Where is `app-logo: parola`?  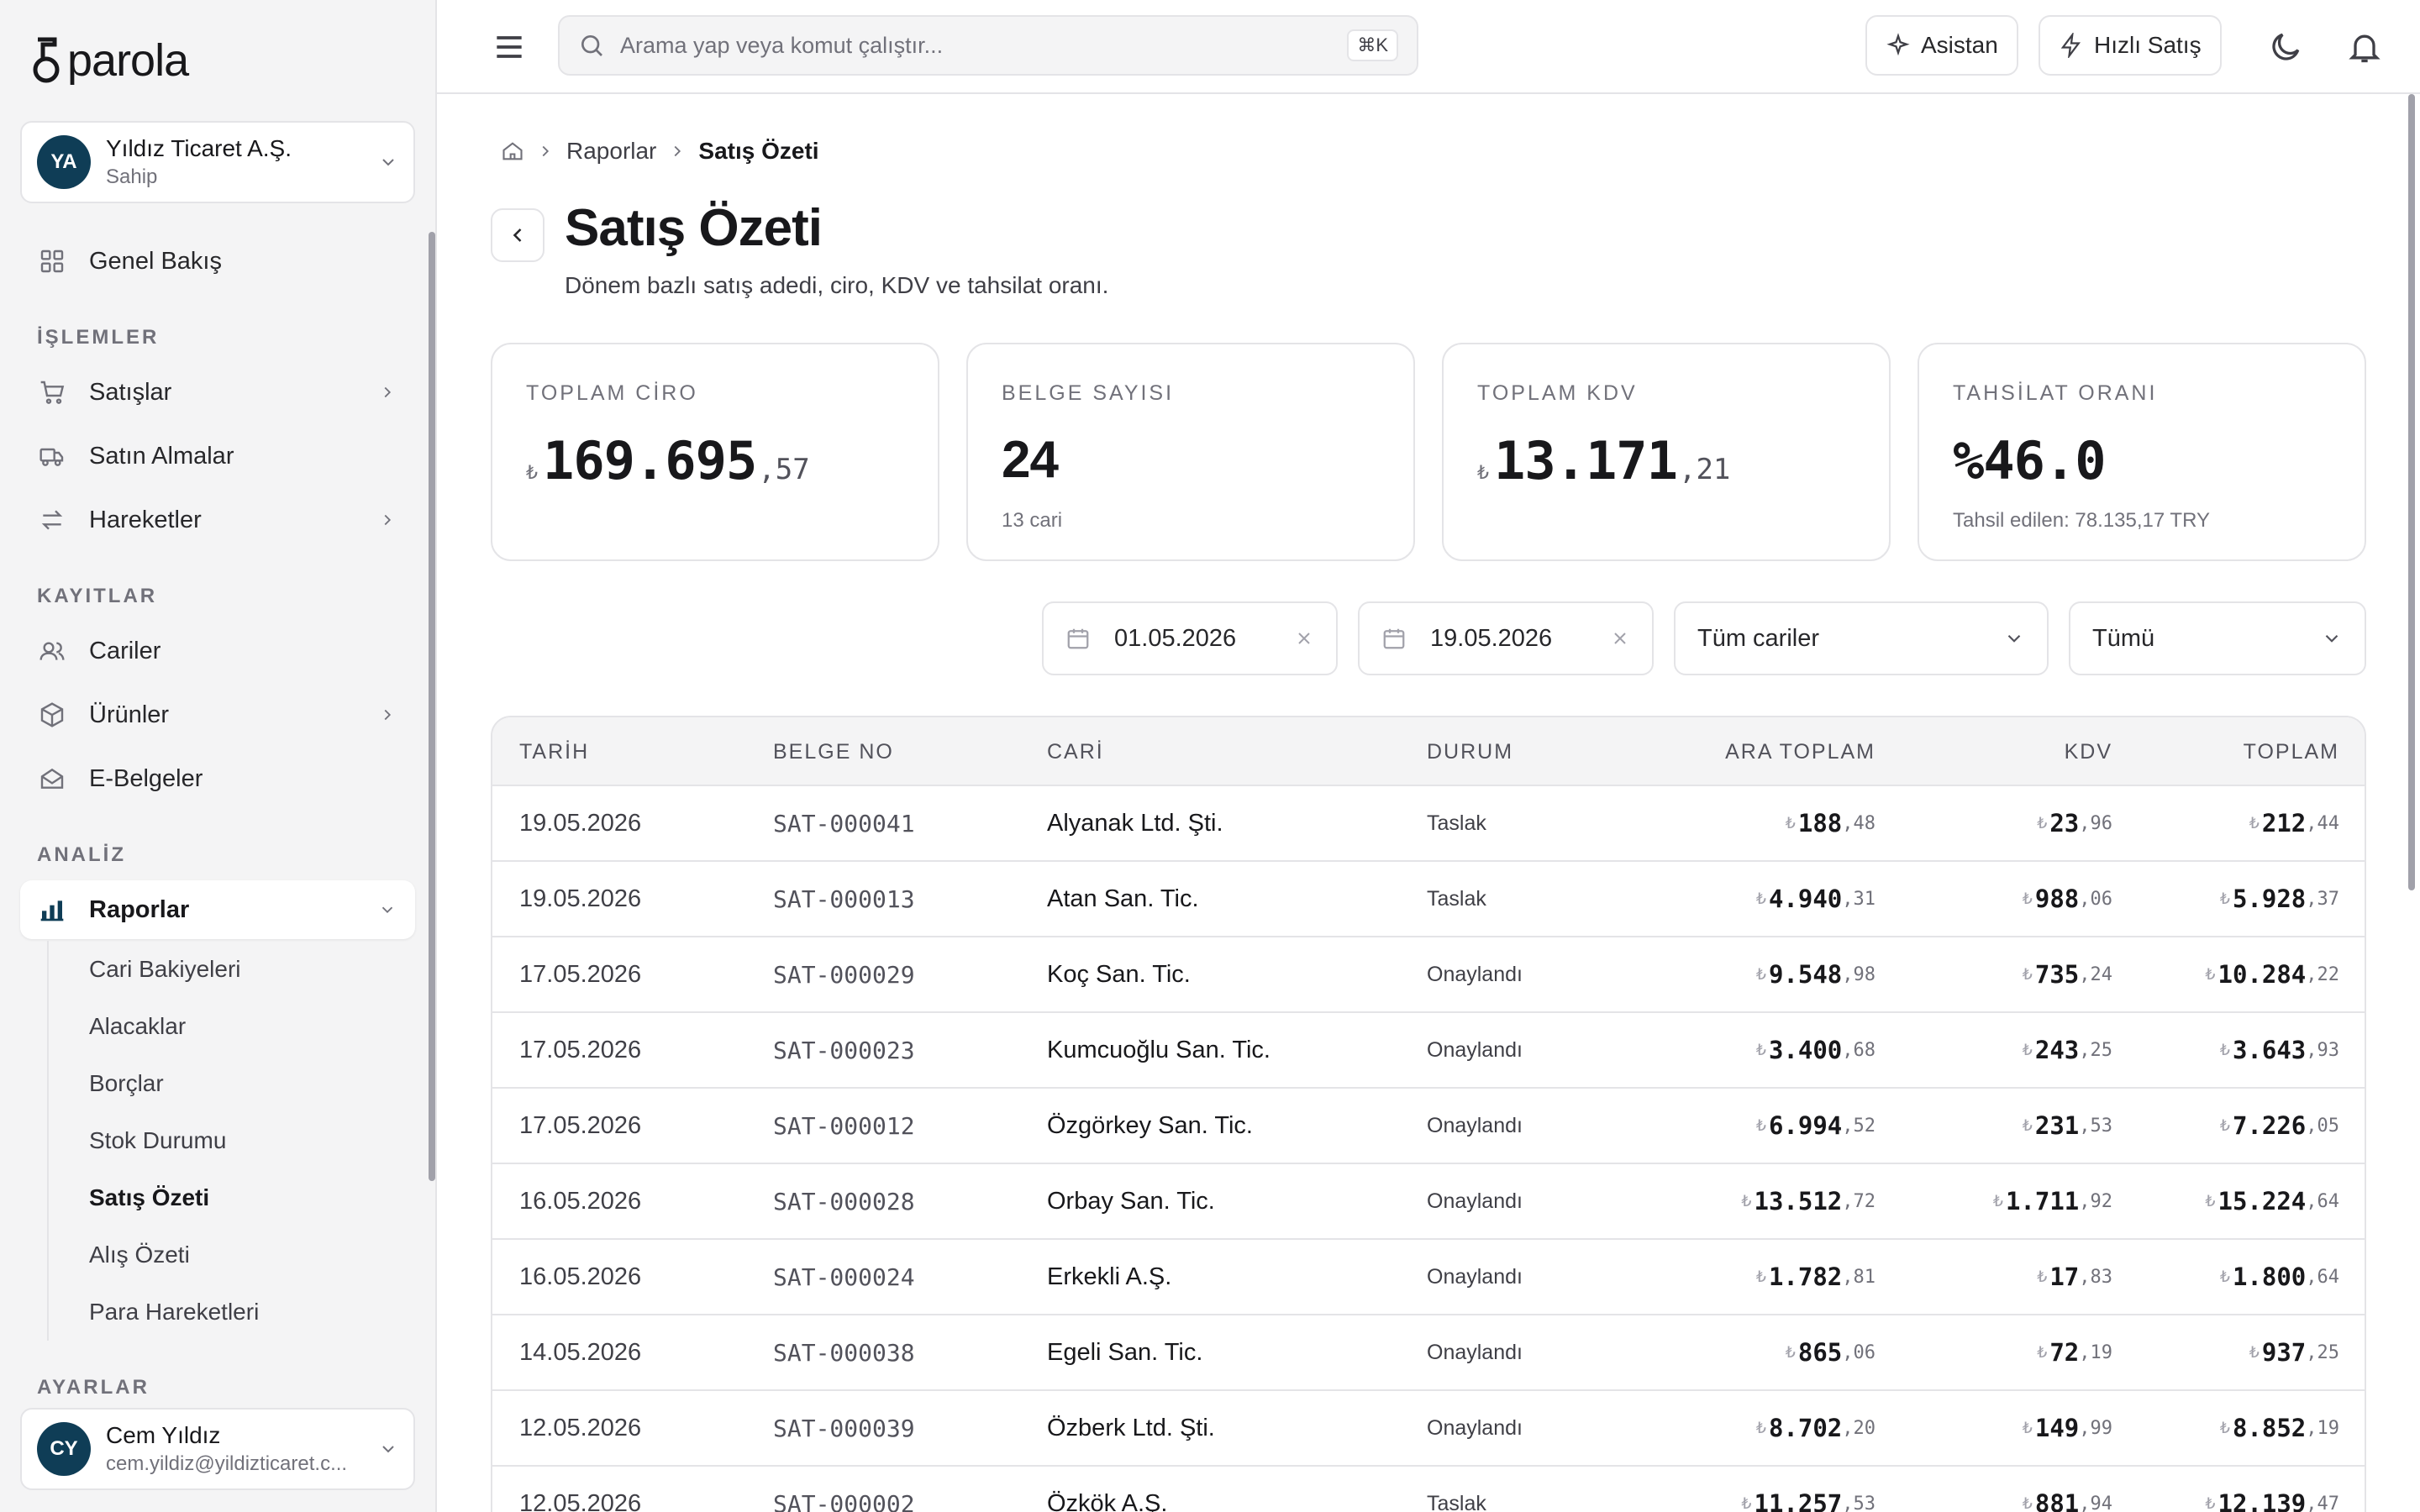 app-logo: parola is located at coordinates (110, 60).